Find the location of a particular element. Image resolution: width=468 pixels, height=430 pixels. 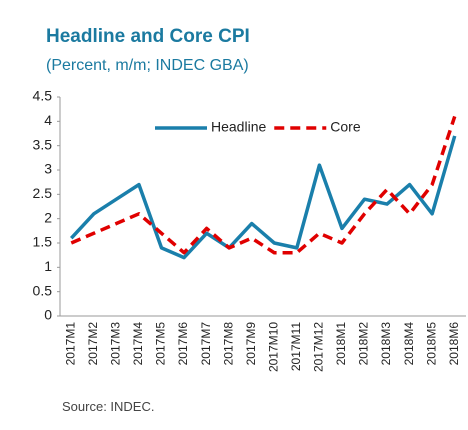

chart-title: Headline and Core CPI is located at coordinates (148, 36).